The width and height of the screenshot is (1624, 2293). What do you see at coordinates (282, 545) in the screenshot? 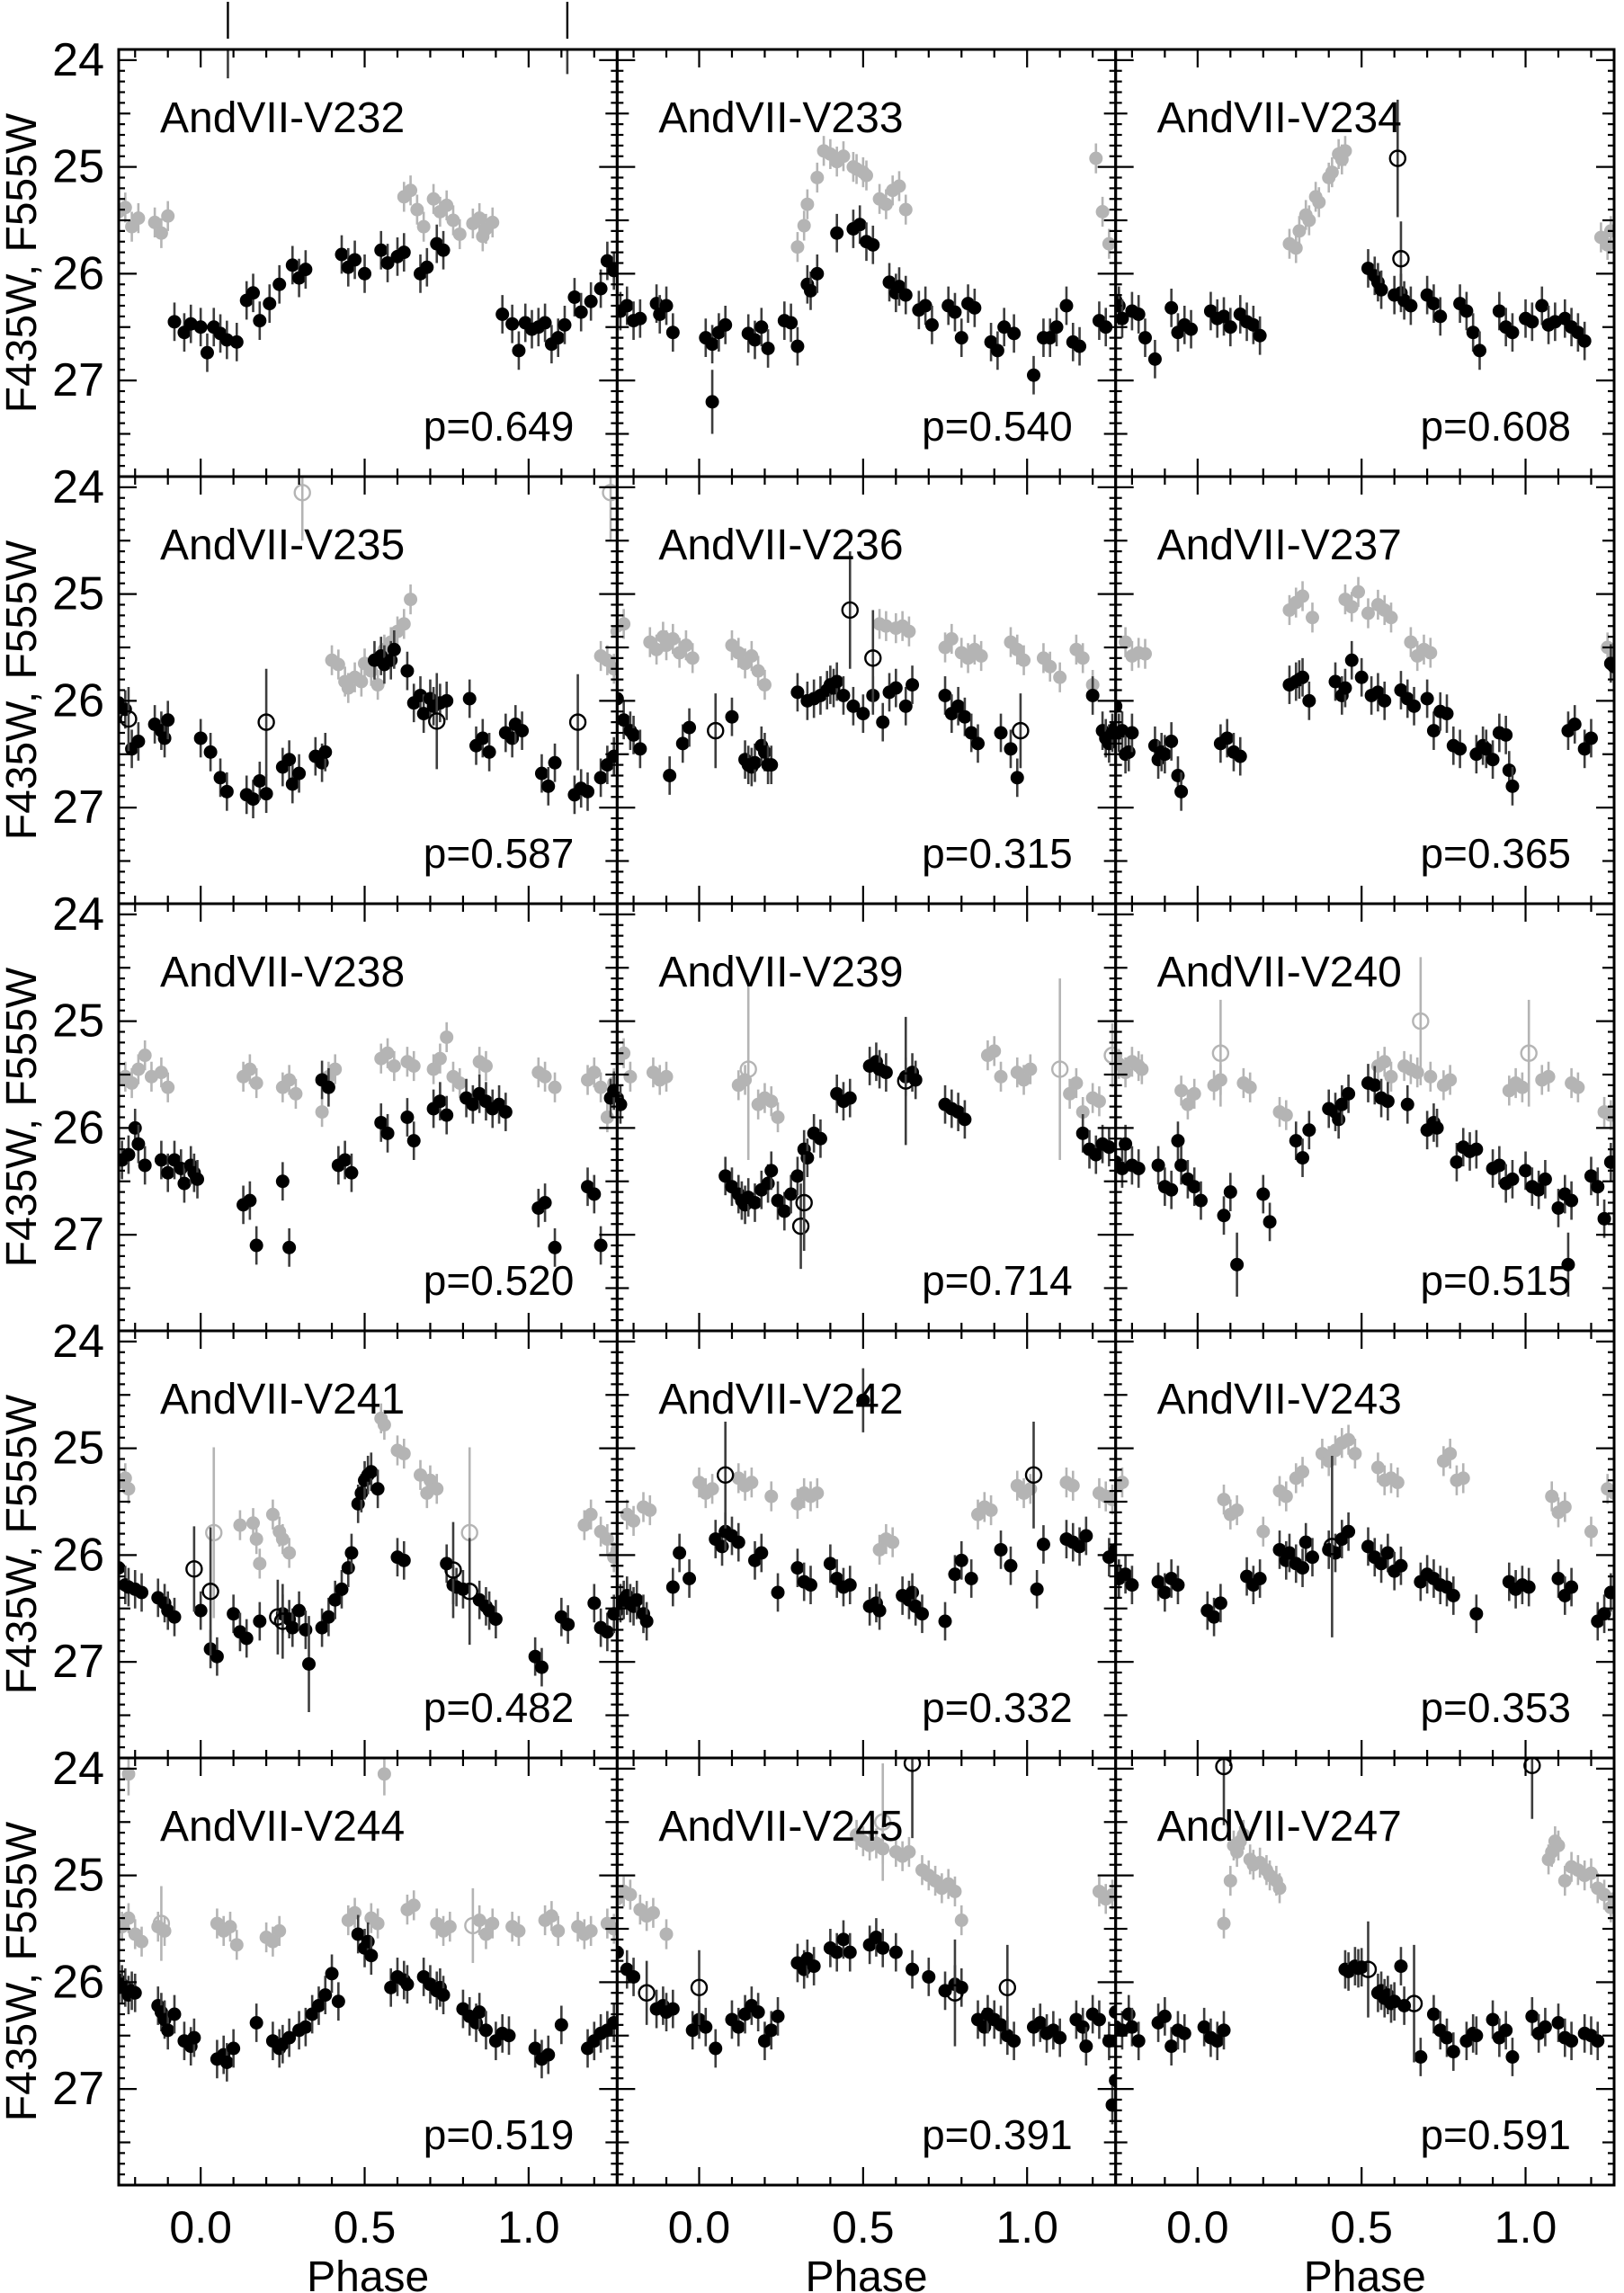
I see `panel-title: AndVII-V235` at bounding box center [282, 545].